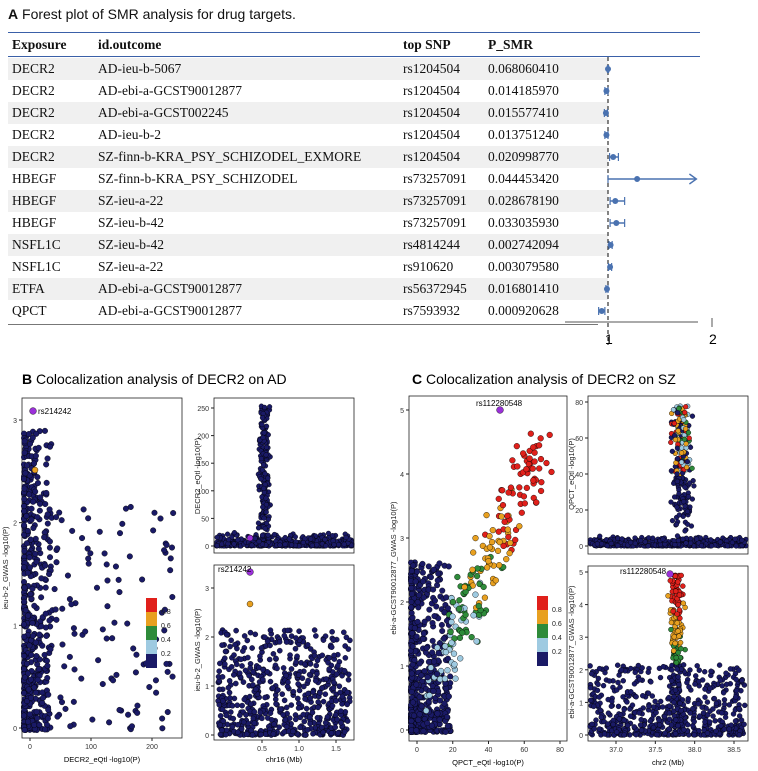  Describe the element at coordinates (308, 223) in the screenshot. I see `table-row: HBEGF SZ-ieu-b-42 rs73257091 0.033035930` at that location.